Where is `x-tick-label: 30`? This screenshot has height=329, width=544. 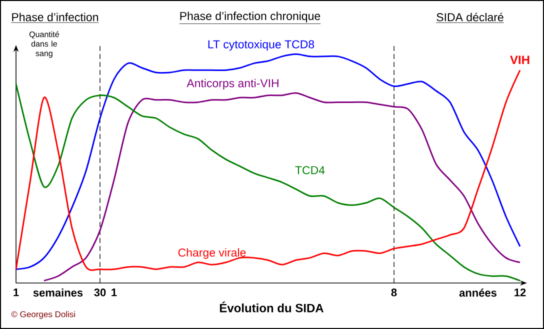
x-tick-label: 30 is located at coordinates (100, 292).